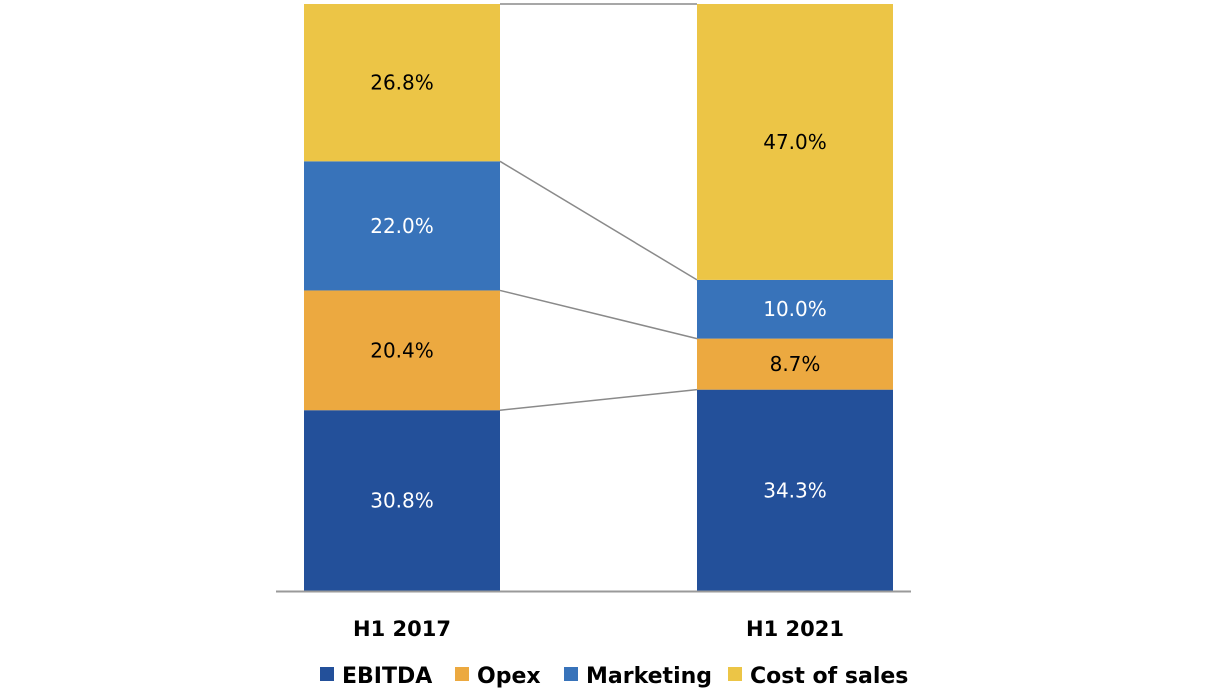 The height and width of the screenshot is (690, 1226). What do you see at coordinates (829, 676) in the screenshot?
I see `legend-label-cost-of-sales: Cost of sales` at bounding box center [829, 676].